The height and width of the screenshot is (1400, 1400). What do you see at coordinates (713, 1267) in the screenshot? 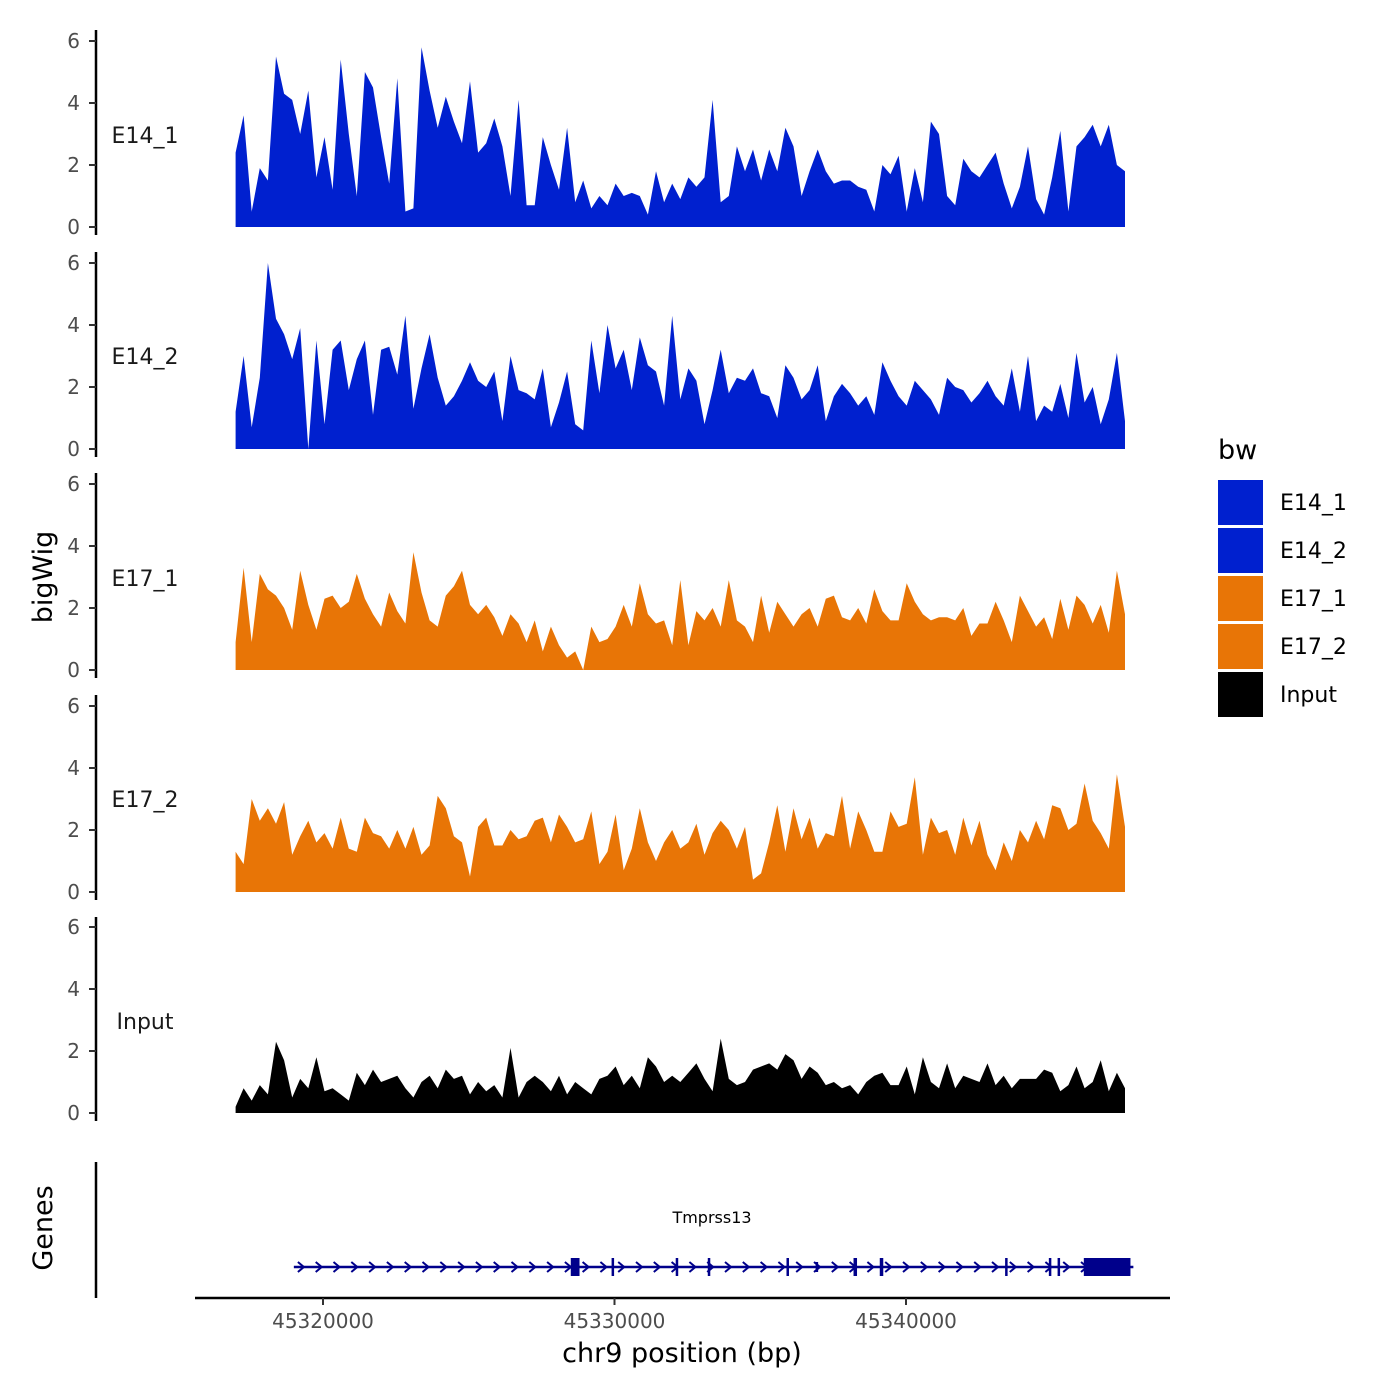
I see `gene-model` at bounding box center [713, 1267].